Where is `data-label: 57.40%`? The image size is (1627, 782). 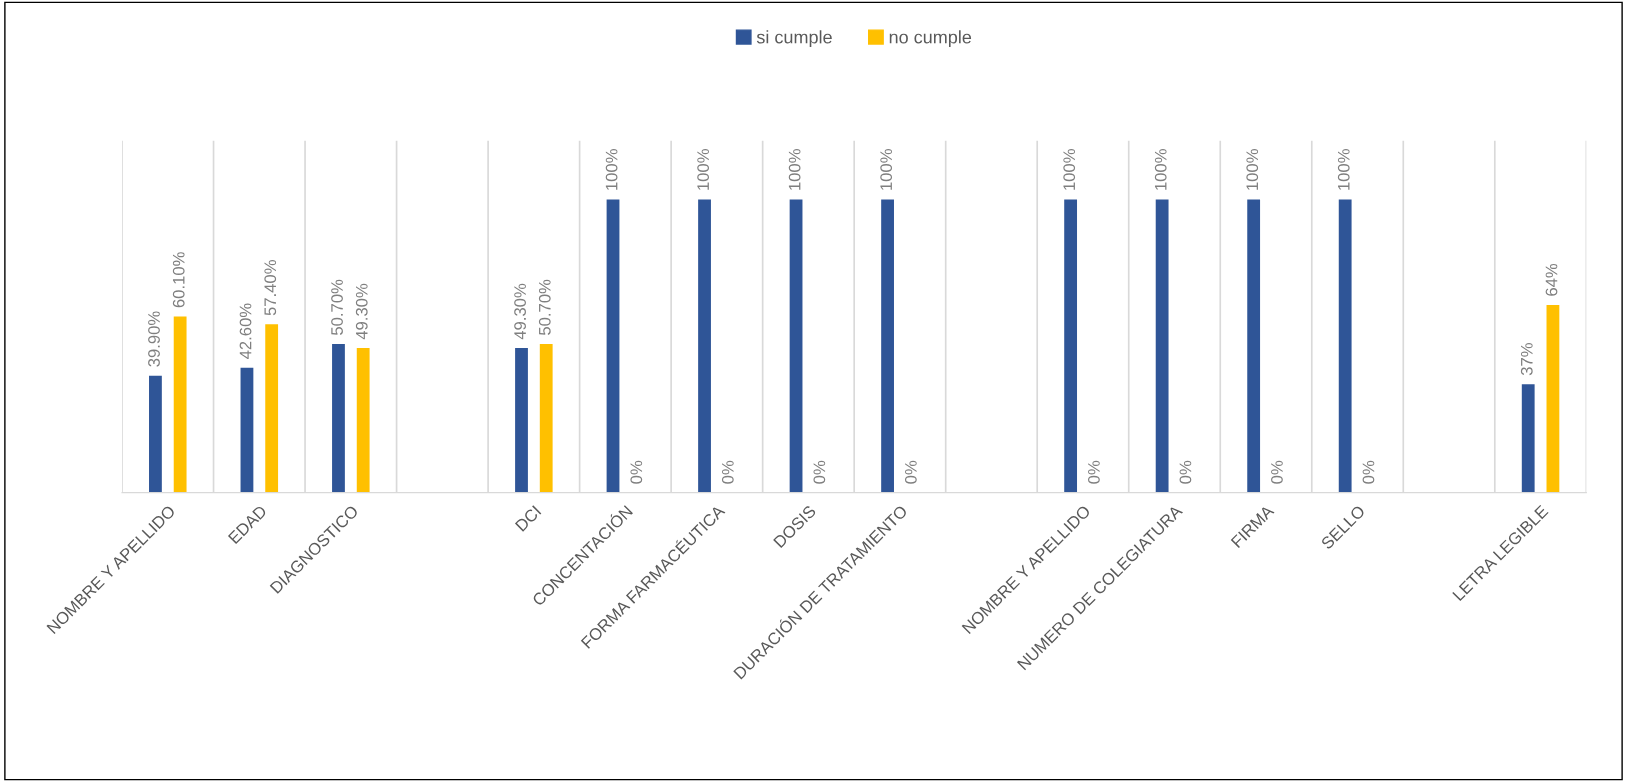
data-label: 57.40% is located at coordinates (270, 288).